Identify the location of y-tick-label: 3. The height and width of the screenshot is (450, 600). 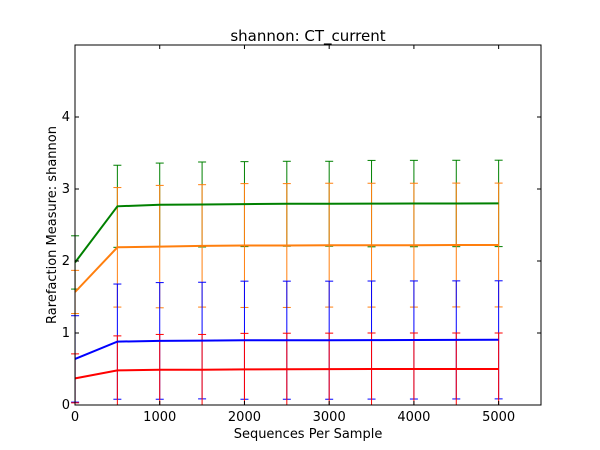
(66, 189).